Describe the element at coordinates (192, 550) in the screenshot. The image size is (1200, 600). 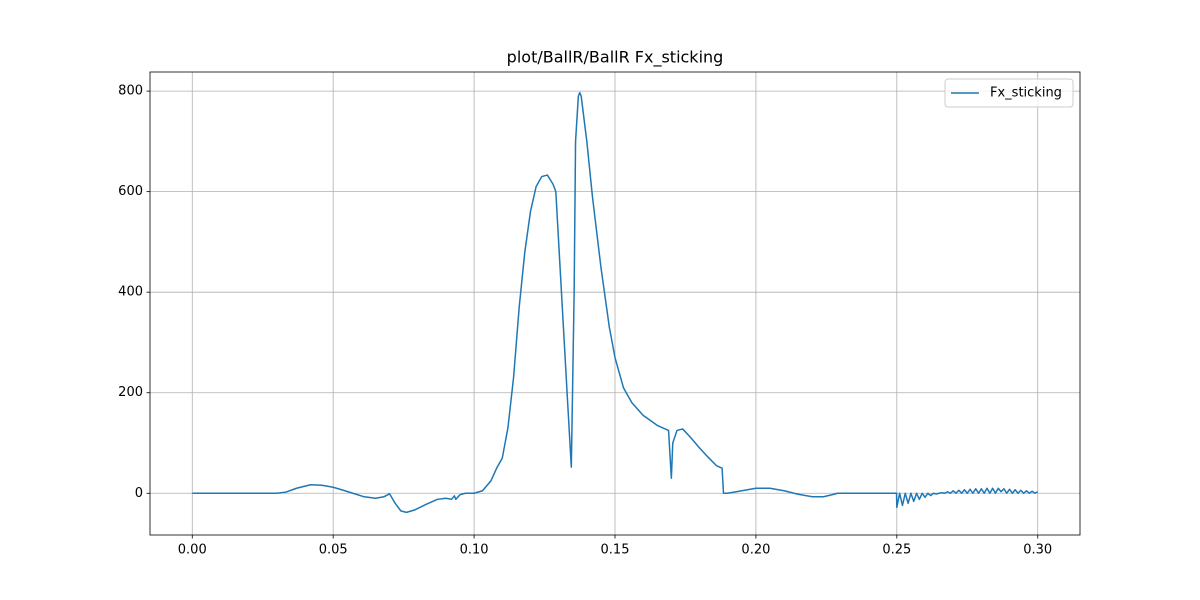
I see `x-tick-label: 0.00` at that location.